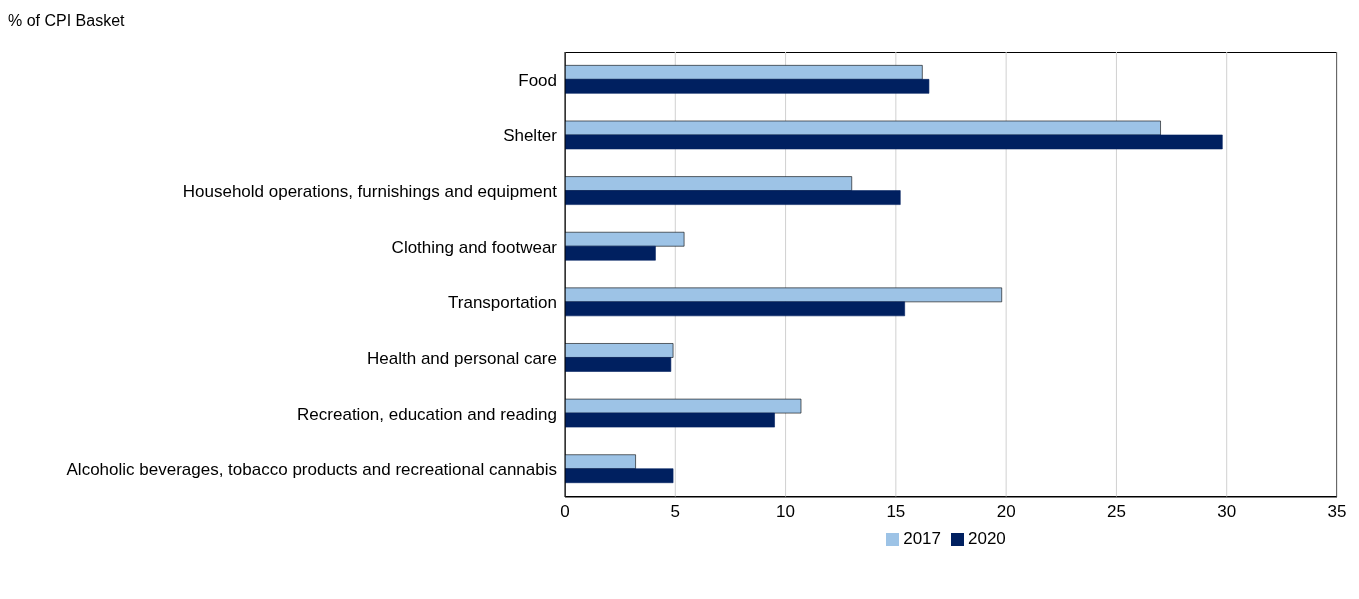 This screenshot has width=1359, height=599. Describe the element at coordinates (1227, 512) in the screenshot. I see `x-tick-label: 30` at that location.